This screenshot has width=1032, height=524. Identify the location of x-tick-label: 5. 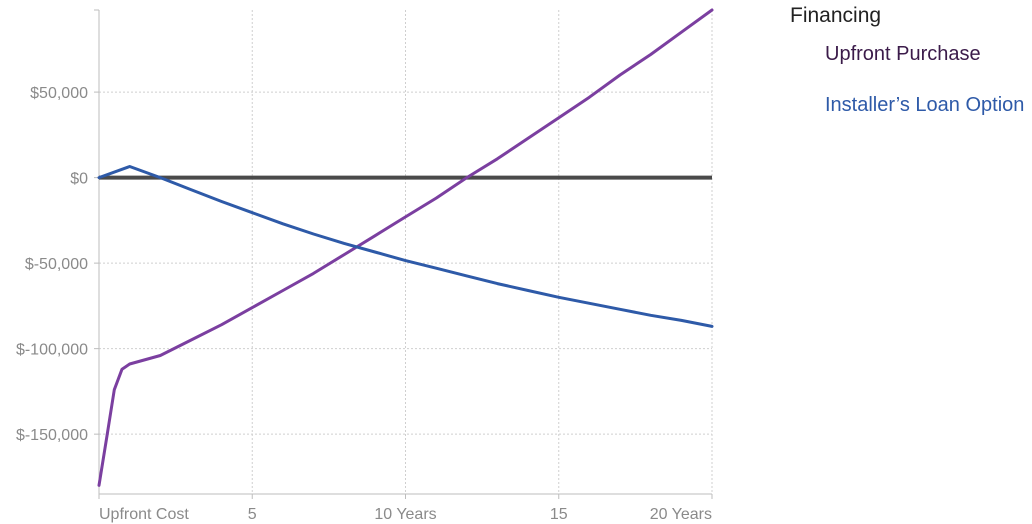
(252, 514).